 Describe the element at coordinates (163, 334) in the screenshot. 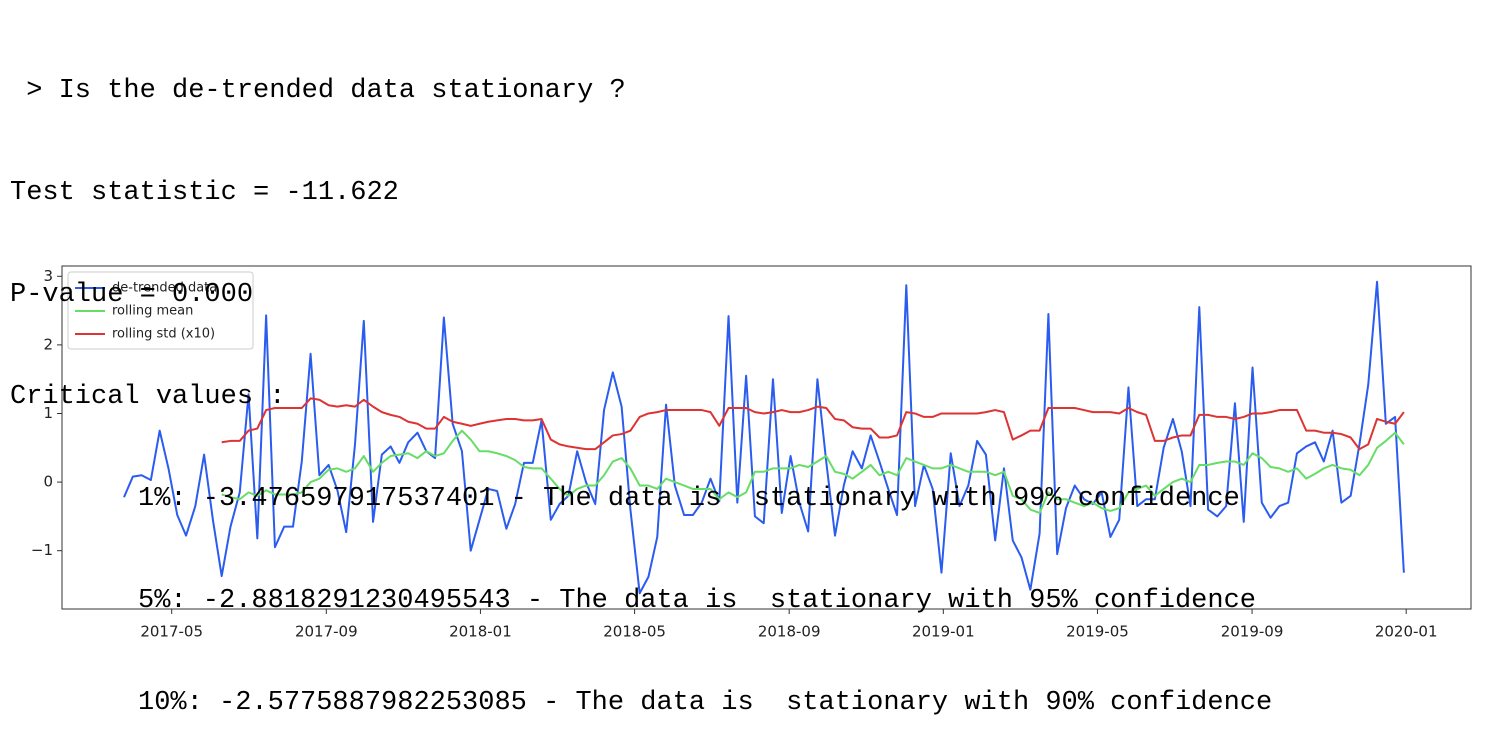

I see `legend-label: rolling std (x10)` at that location.